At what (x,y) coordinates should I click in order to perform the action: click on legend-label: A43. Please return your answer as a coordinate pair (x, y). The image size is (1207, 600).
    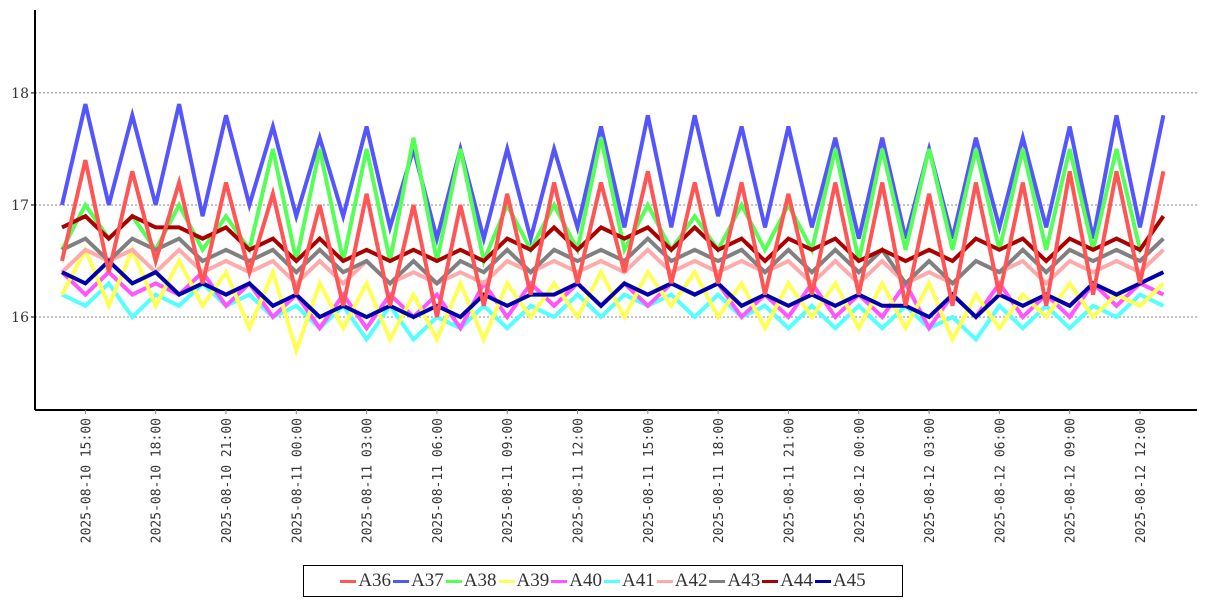
    Looking at the image, I should click on (744, 580).